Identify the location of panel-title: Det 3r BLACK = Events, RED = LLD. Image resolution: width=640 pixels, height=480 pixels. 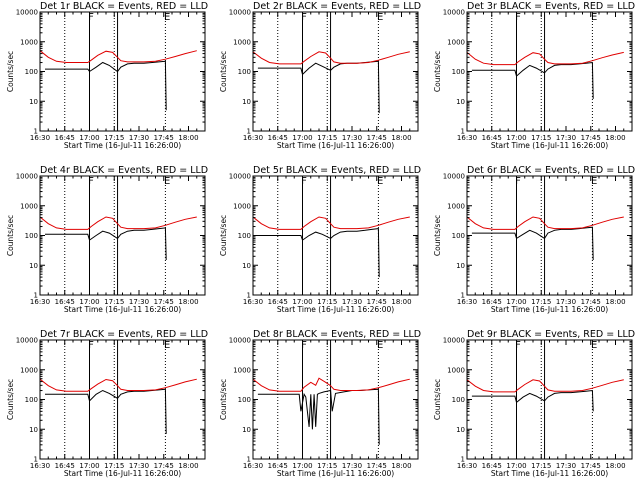
(551, 6).